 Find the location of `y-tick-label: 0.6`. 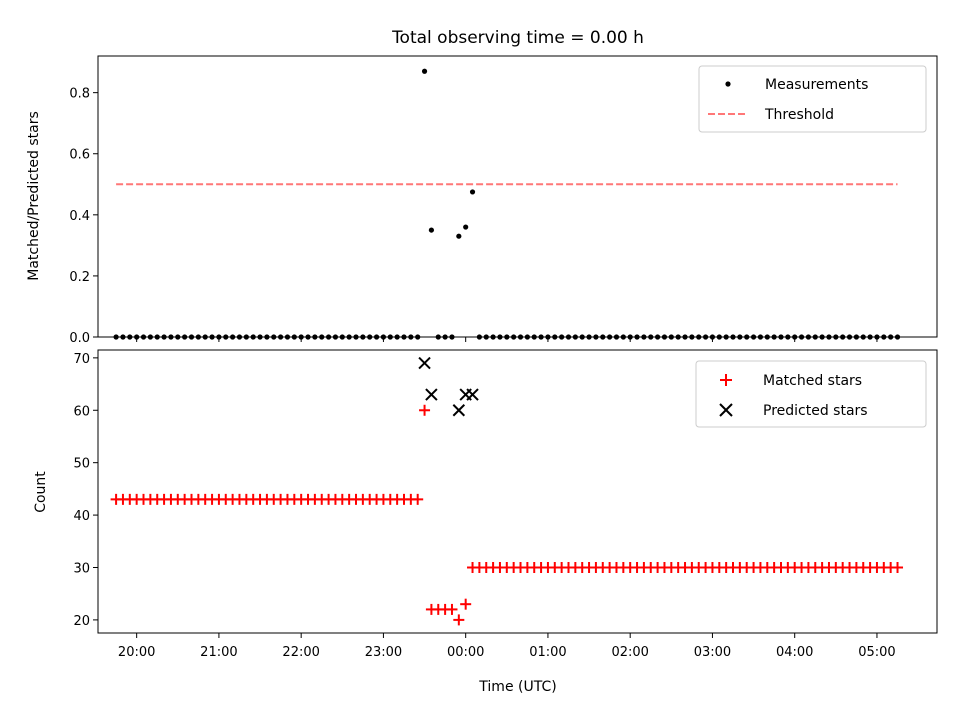

y-tick-label: 0.6 is located at coordinates (79, 155).